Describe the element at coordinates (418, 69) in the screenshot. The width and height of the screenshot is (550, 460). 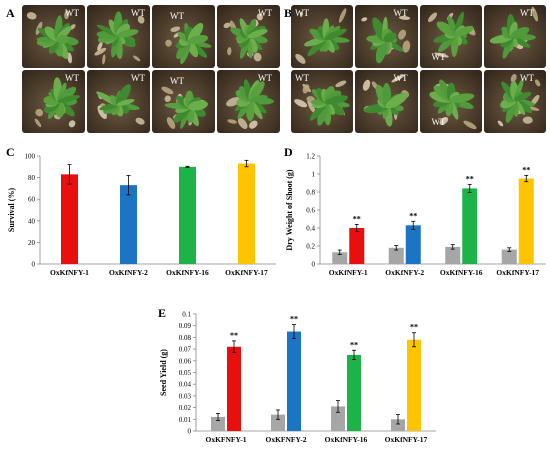
I see `photo-panel-b: WT WT WT WT WT WT WT WT` at that location.